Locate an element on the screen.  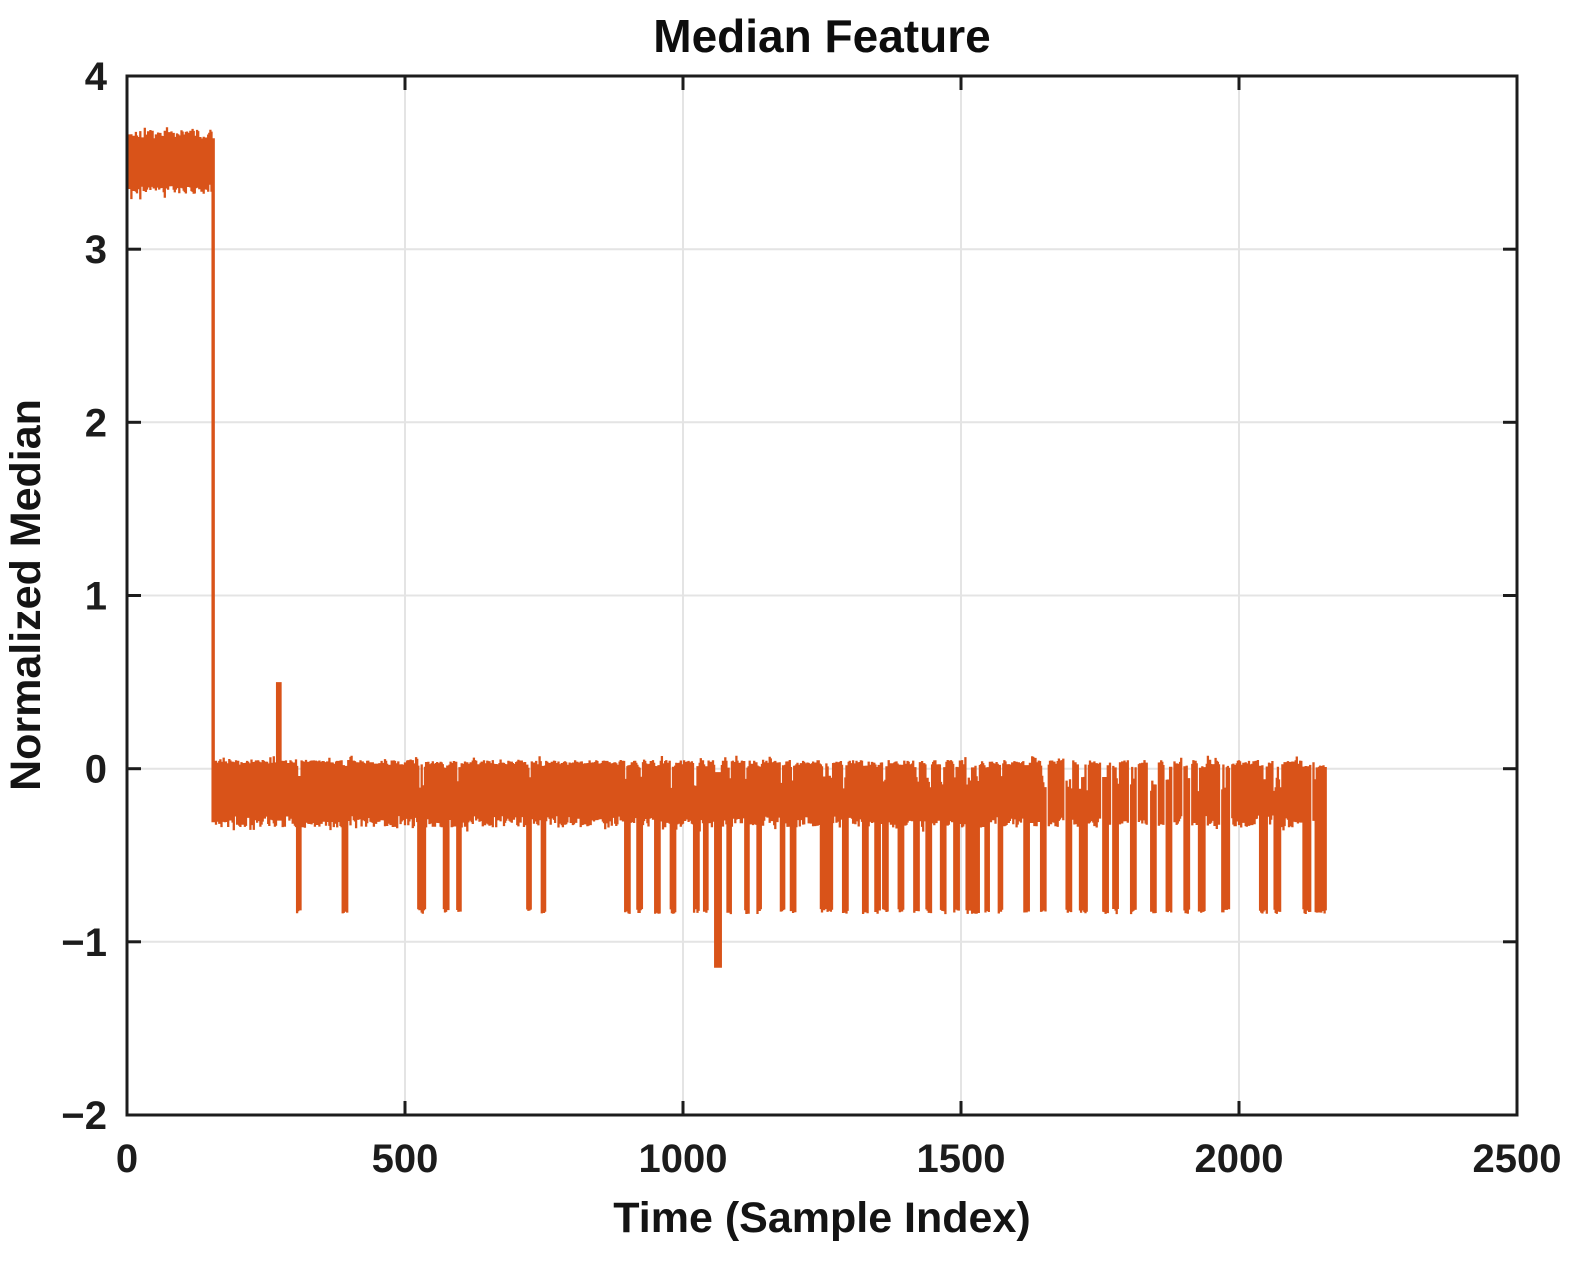
y-tick-label: −1 is located at coordinates (84, 943).